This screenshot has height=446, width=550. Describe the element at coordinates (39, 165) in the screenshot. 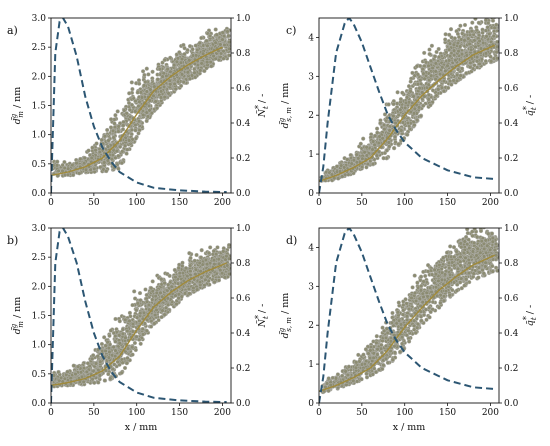

I see `y-tick-label: 0.5` at that location.